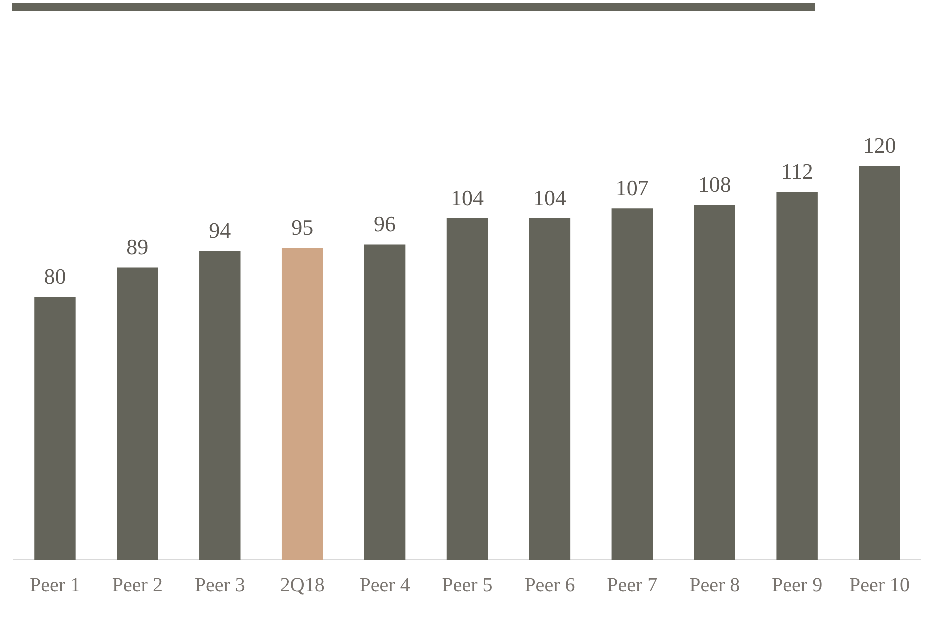  I want to click on data-label: 96, so click(385, 224).